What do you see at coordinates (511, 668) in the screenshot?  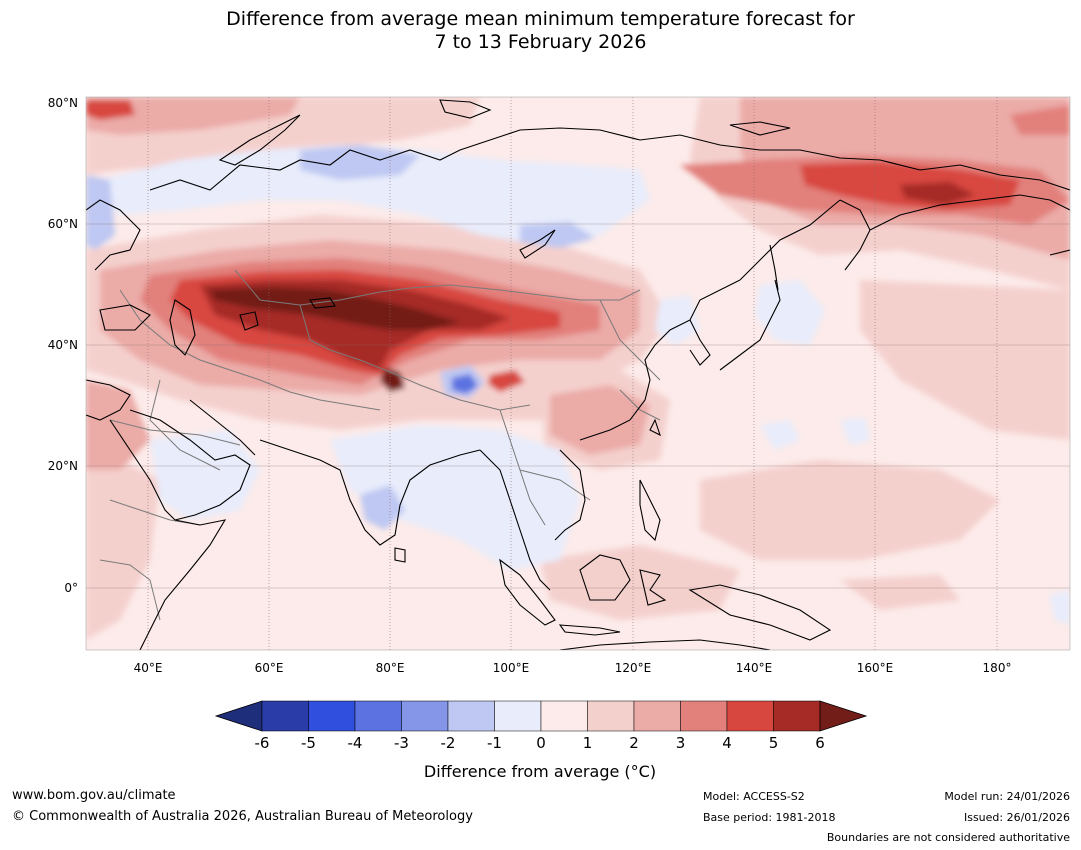 I see `lon-label-100e: 100°E` at bounding box center [511, 668].